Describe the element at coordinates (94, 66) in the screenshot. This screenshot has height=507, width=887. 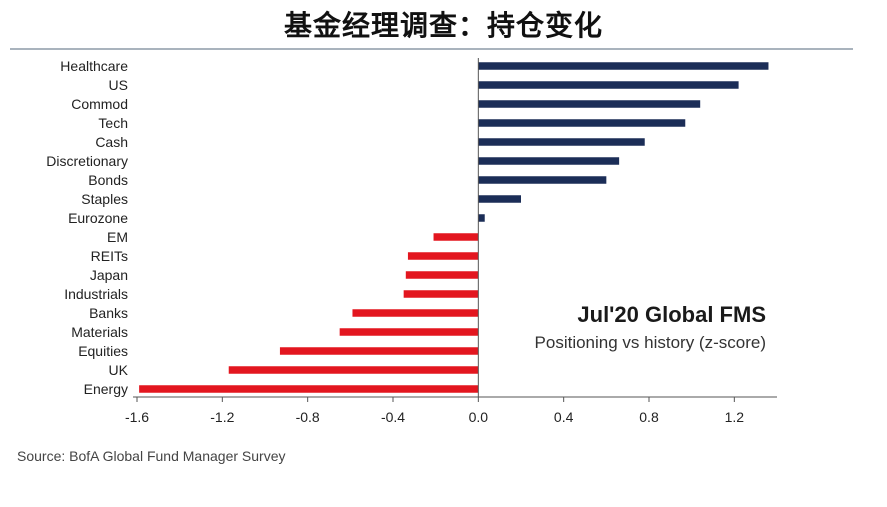
I see `category-label: Healthcare` at that location.